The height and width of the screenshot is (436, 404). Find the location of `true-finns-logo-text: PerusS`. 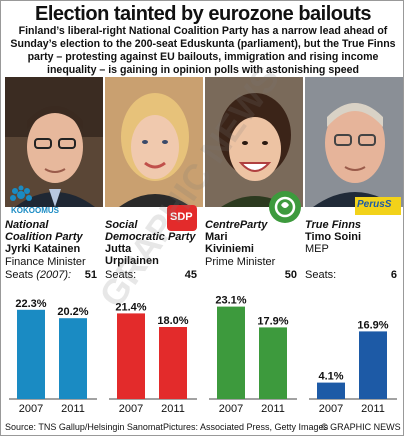

true-finns-logo-text: PerusS is located at coordinates (374, 204).